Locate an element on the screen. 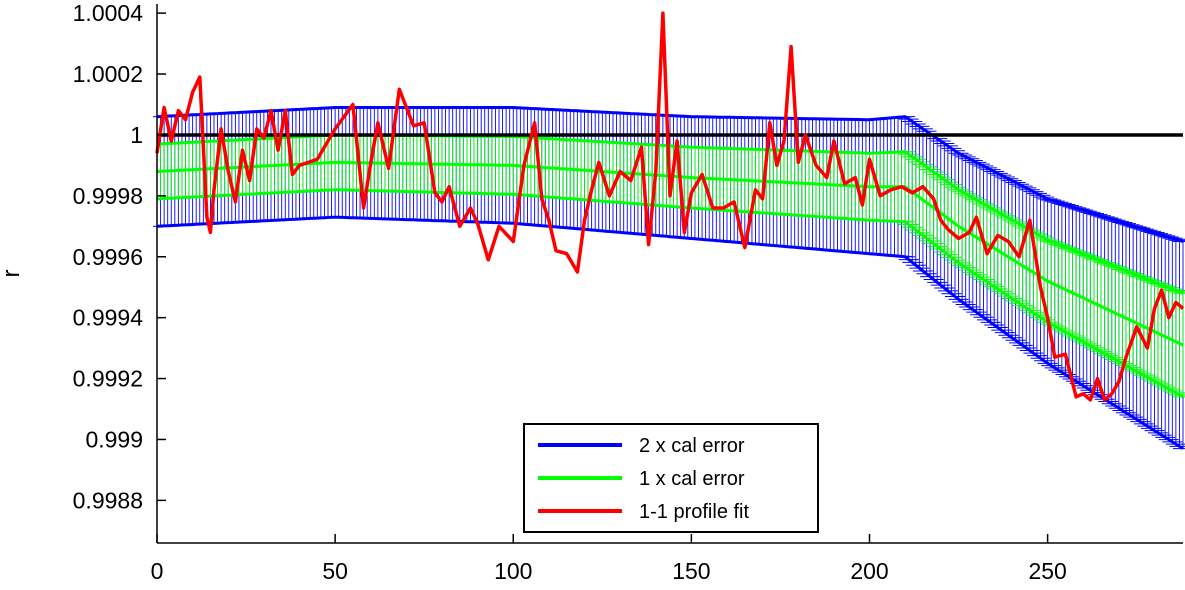 The width and height of the screenshot is (1185, 590). x-tick-label: 250 is located at coordinates (1047, 571).